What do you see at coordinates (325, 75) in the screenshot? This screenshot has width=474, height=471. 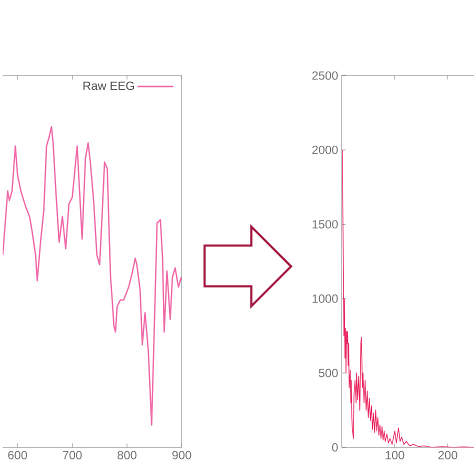 I see `y-tick-label: 2500` at bounding box center [325, 75].